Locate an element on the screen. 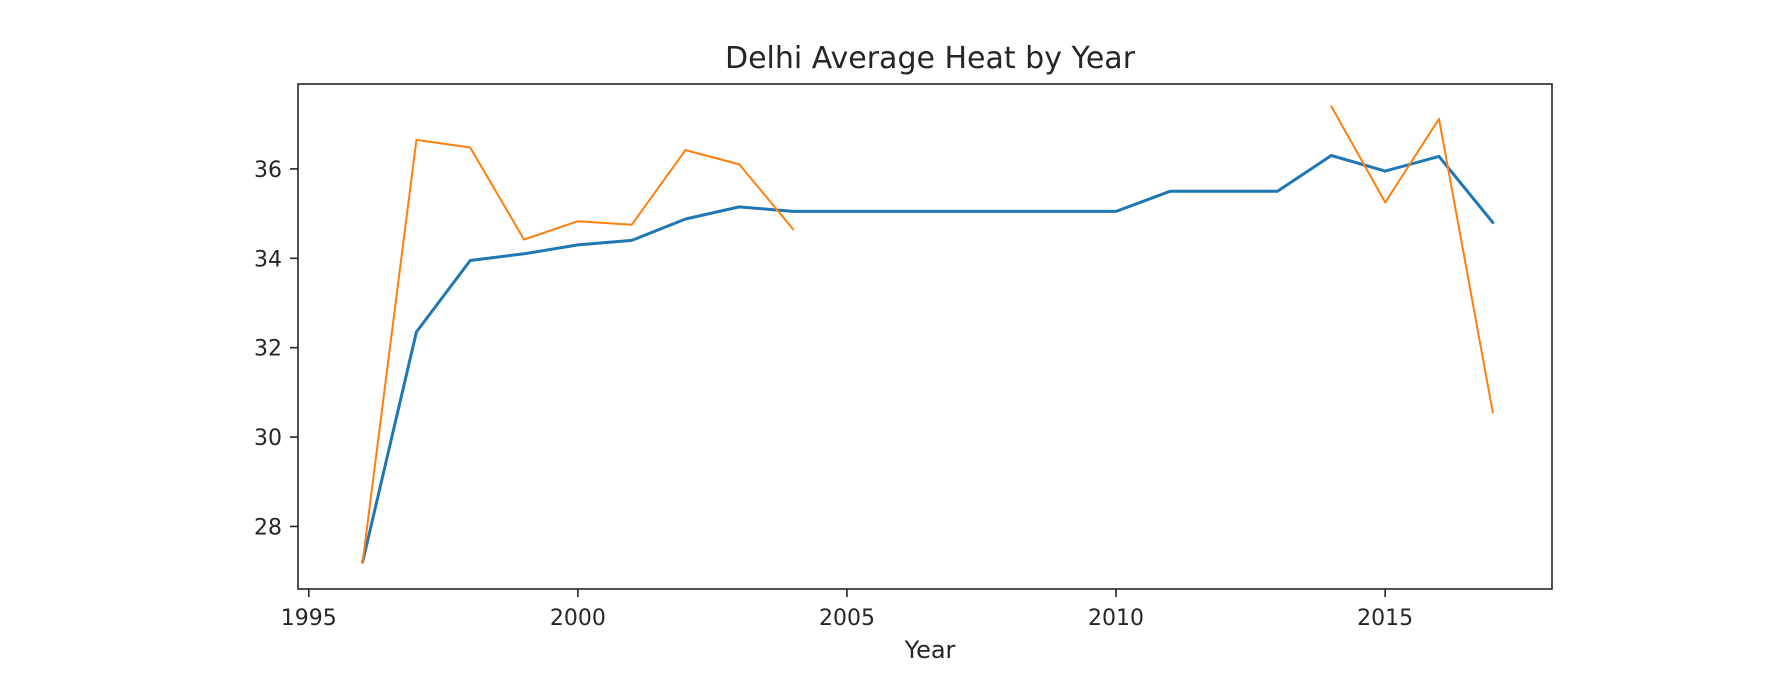  y-tick-label: 30 is located at coordinates (268, 438).